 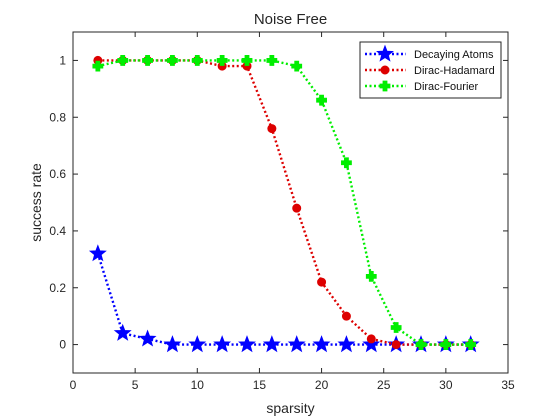 What do you see at coordinates (57, 231) in the screenshot?
I see `y-tick-label: 0.4` at bounding box center [57, 231].